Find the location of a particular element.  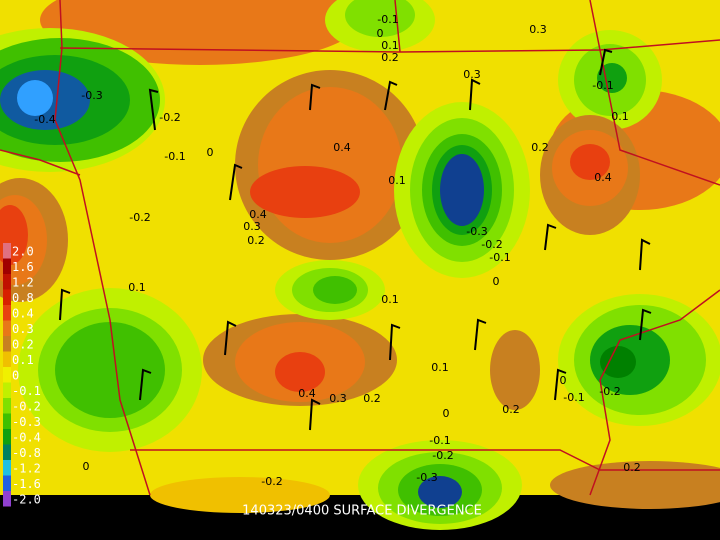

legend-label: 0 is located at coordinates (15, 375).